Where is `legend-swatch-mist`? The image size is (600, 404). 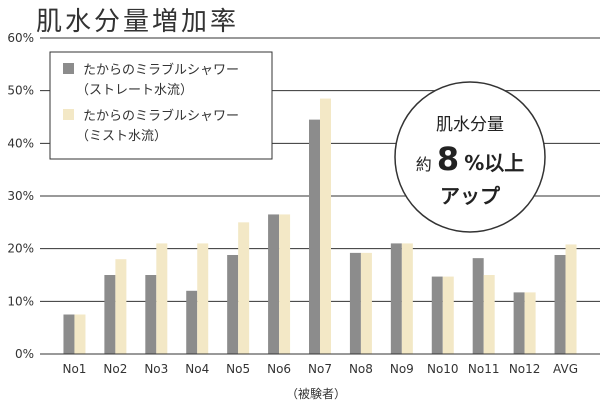
legend-swatch-mist is located at coordinates (68, 114).